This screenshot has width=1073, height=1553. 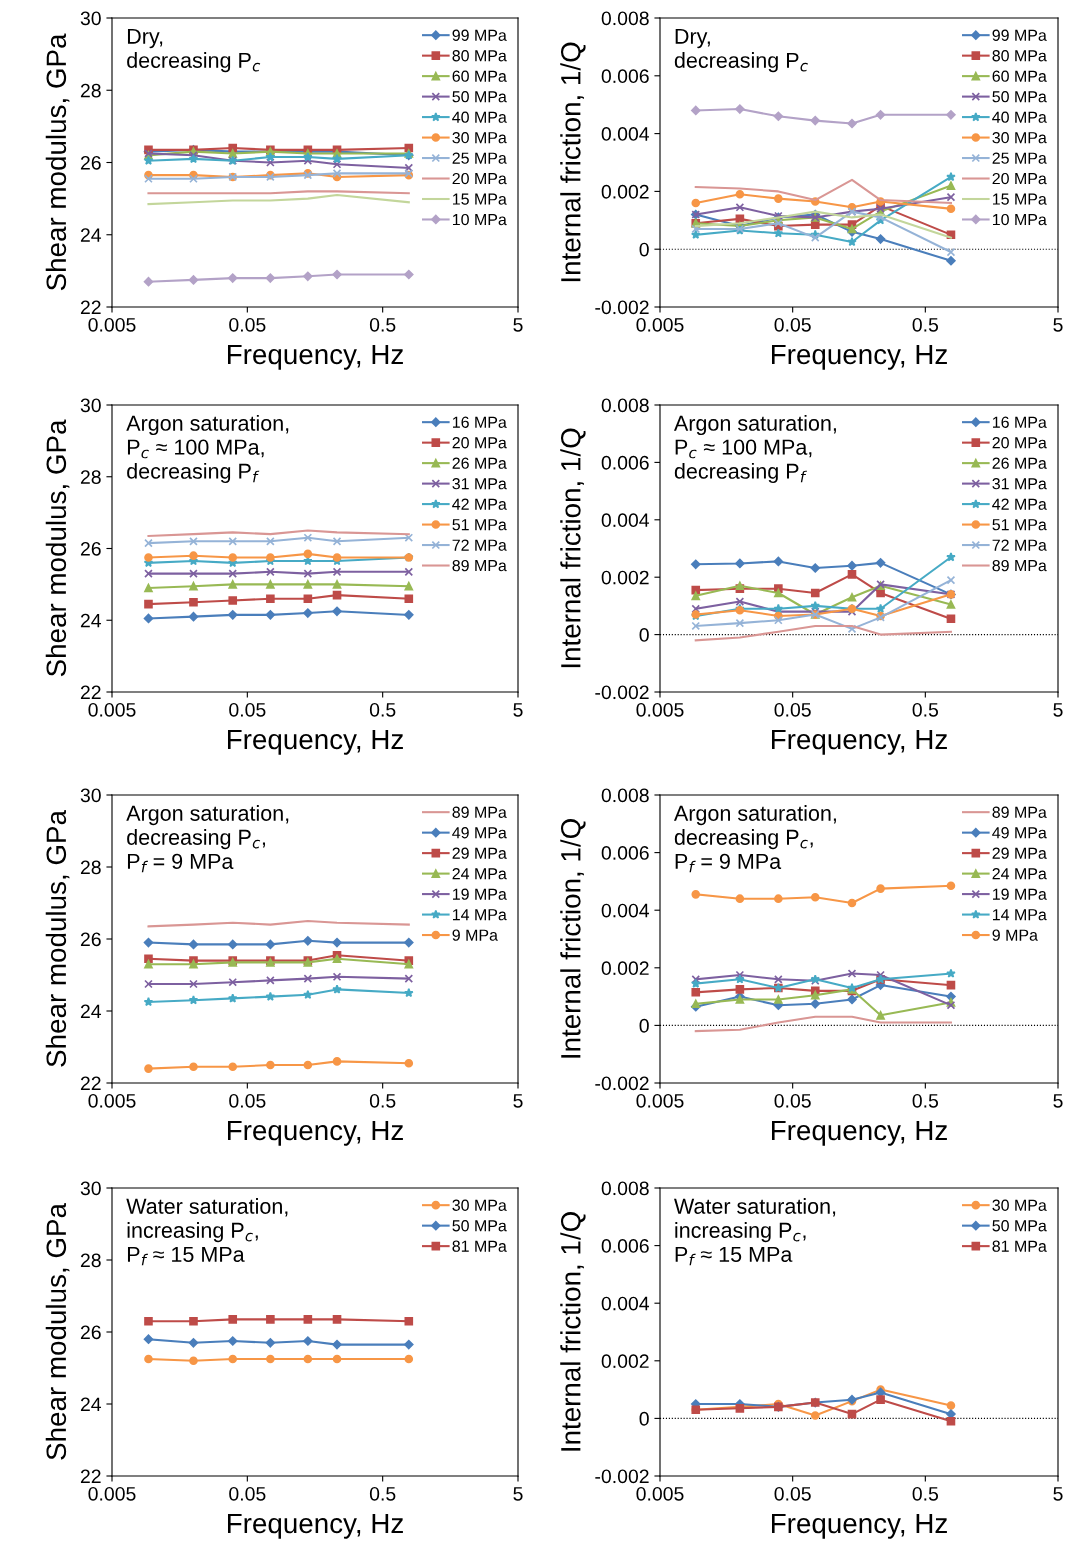 I want to click on legend-label: 10 MPa, so click(x=480, y=219).